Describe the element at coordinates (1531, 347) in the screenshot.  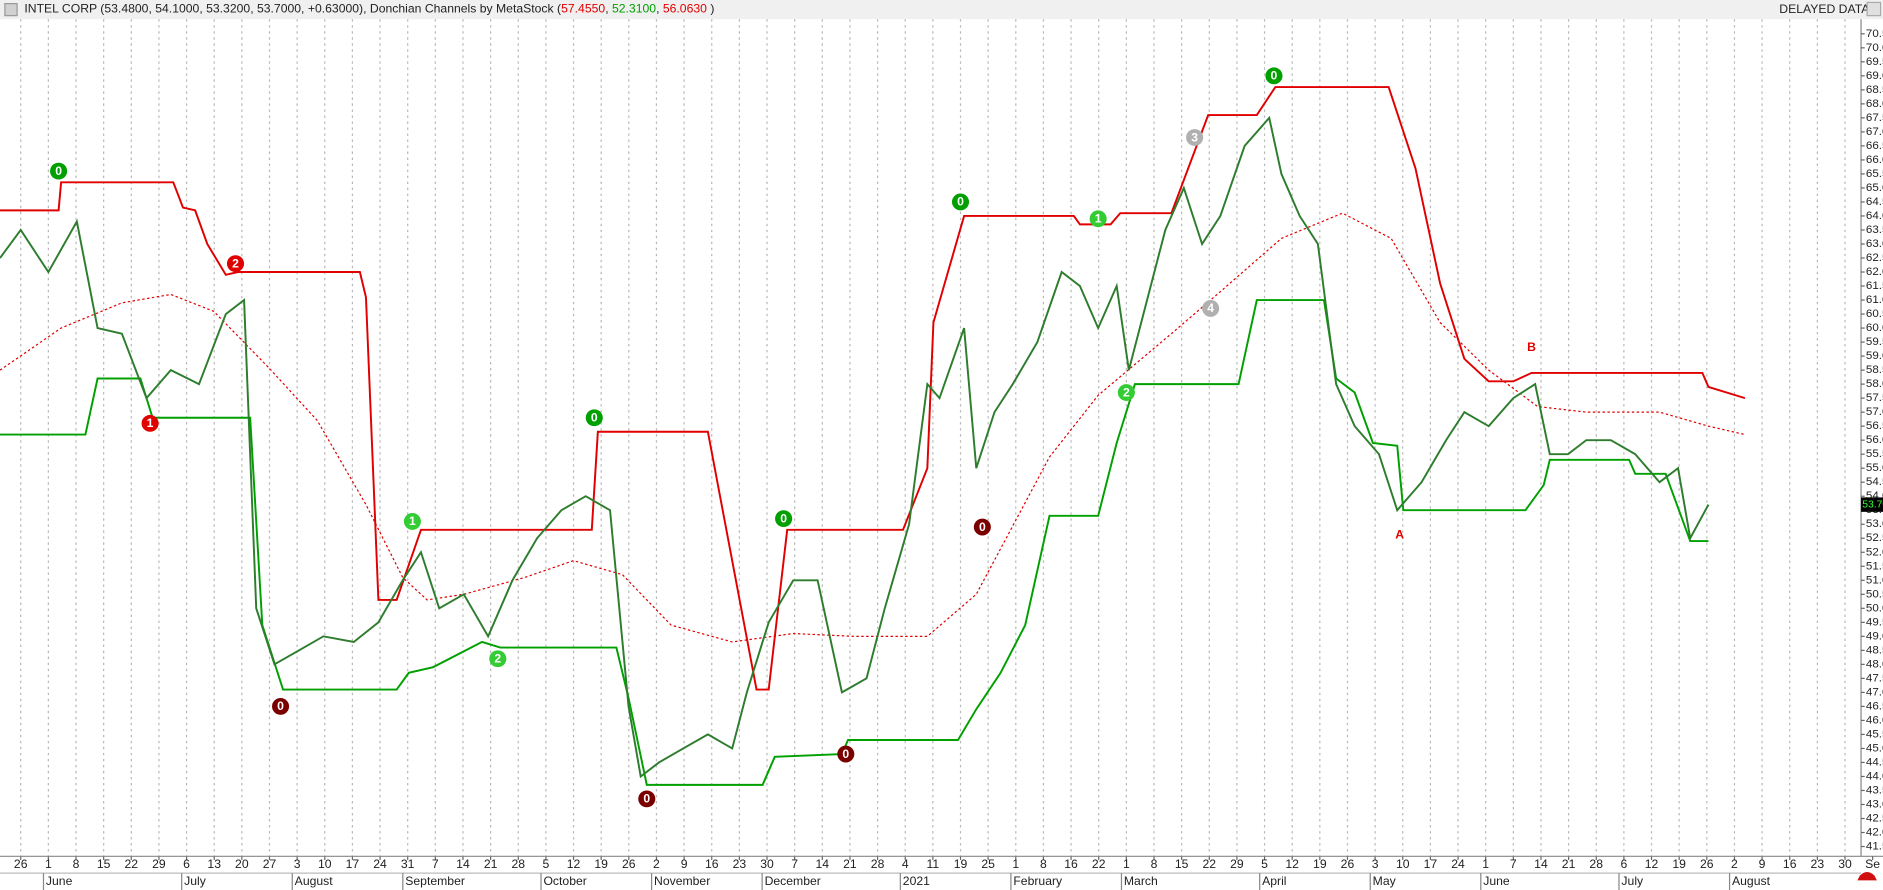
I see `wave-label: B` at that location.